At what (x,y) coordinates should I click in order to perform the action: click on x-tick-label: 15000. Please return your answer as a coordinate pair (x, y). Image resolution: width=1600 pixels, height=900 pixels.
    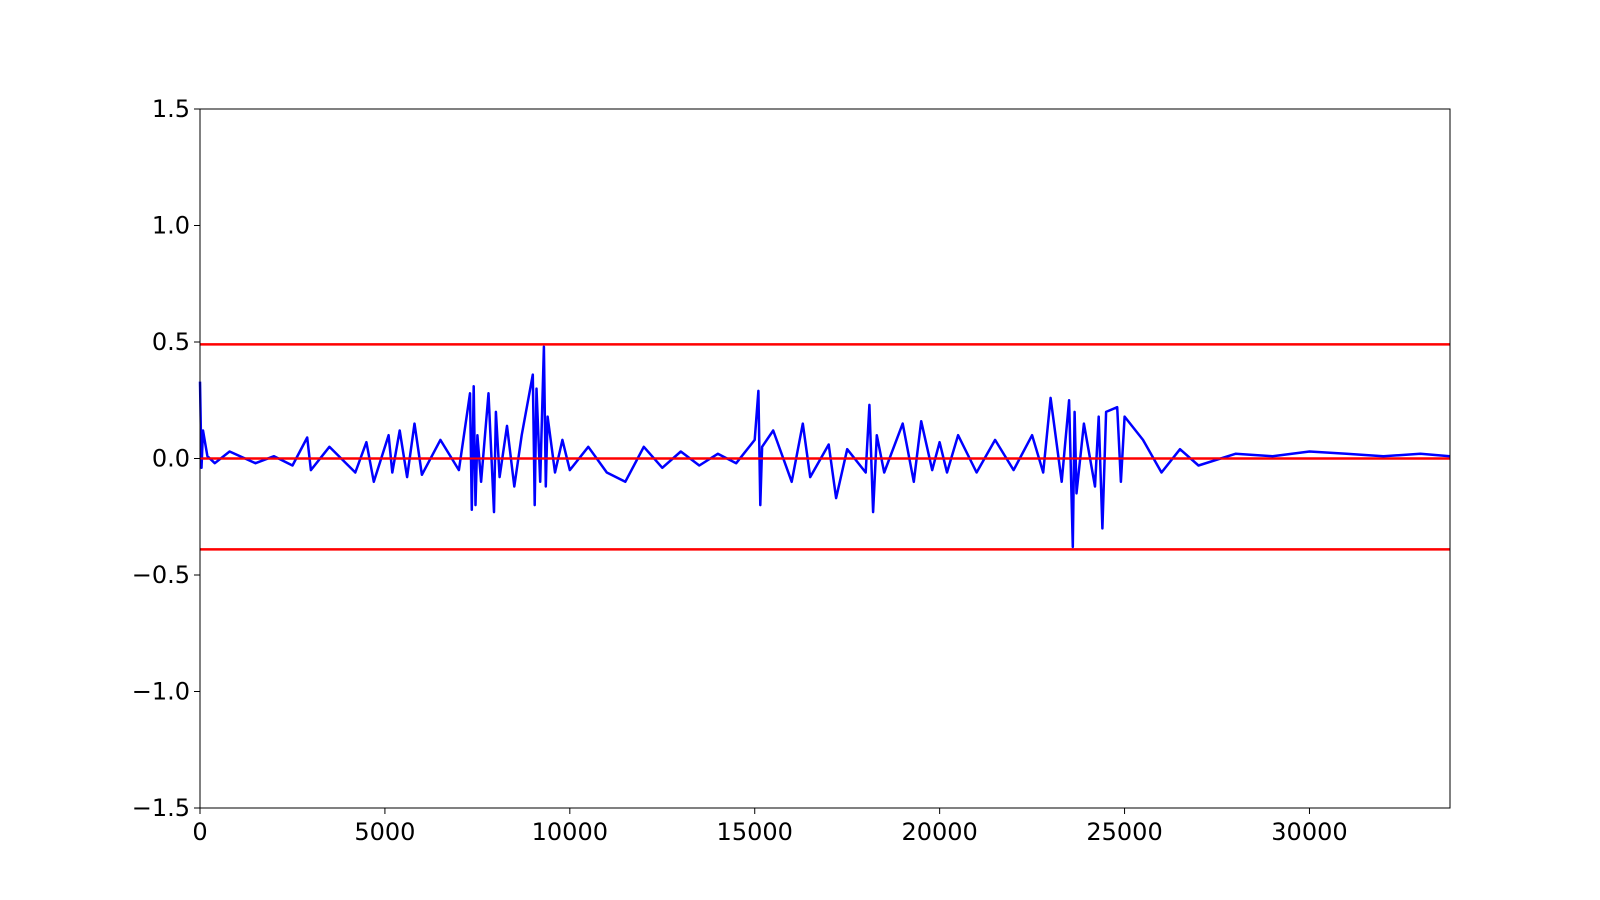
    Looking at the image, I should click on (755, 832).